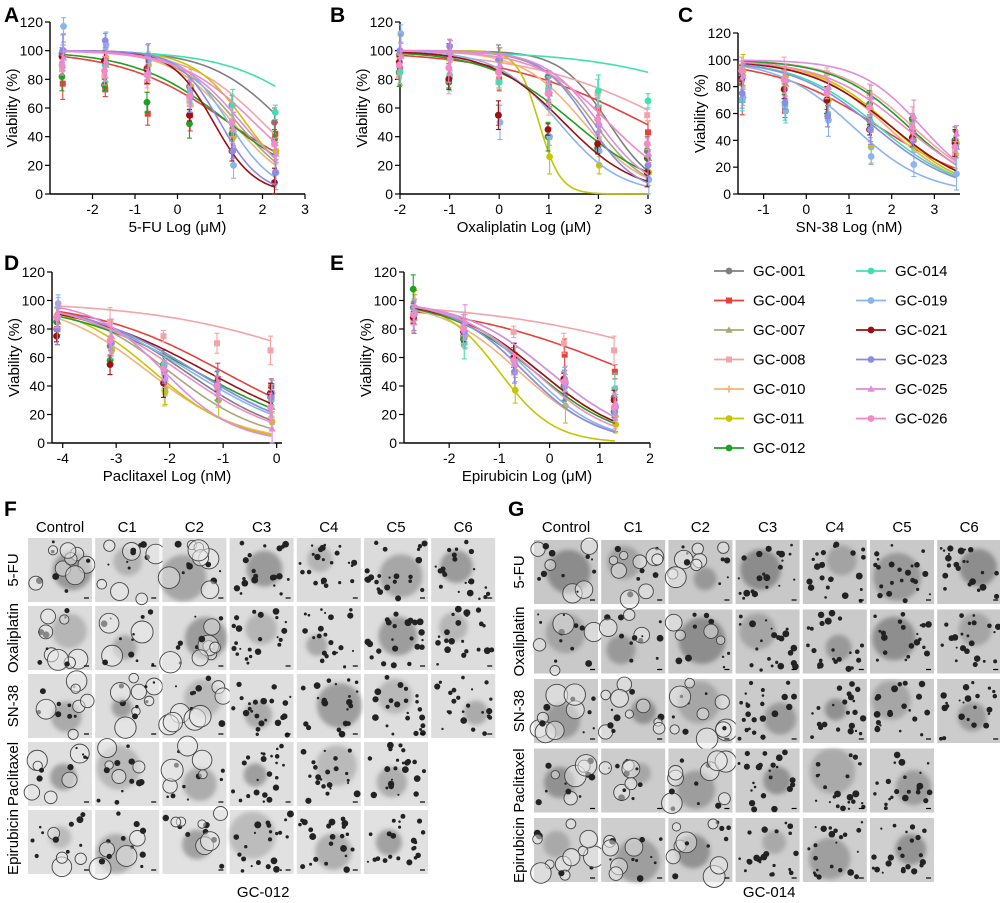 The width and height of the screenshot is (1000, 903). What do you see at coordinates (723, 114) in the screenshot?
I see `y-tick-label: 60` at bounding box center [723, 114].